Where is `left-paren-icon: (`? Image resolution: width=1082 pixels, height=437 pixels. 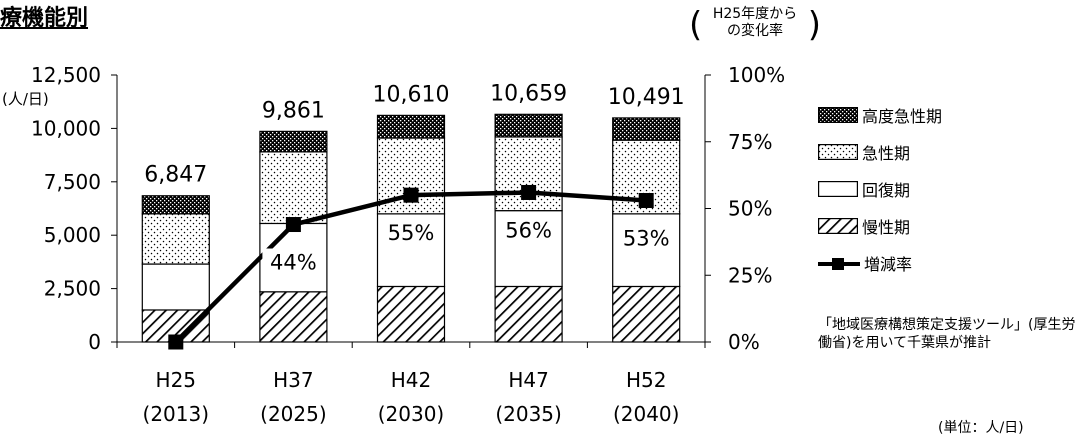 left-paren-icon: ( is located at coordinates (696, 25).